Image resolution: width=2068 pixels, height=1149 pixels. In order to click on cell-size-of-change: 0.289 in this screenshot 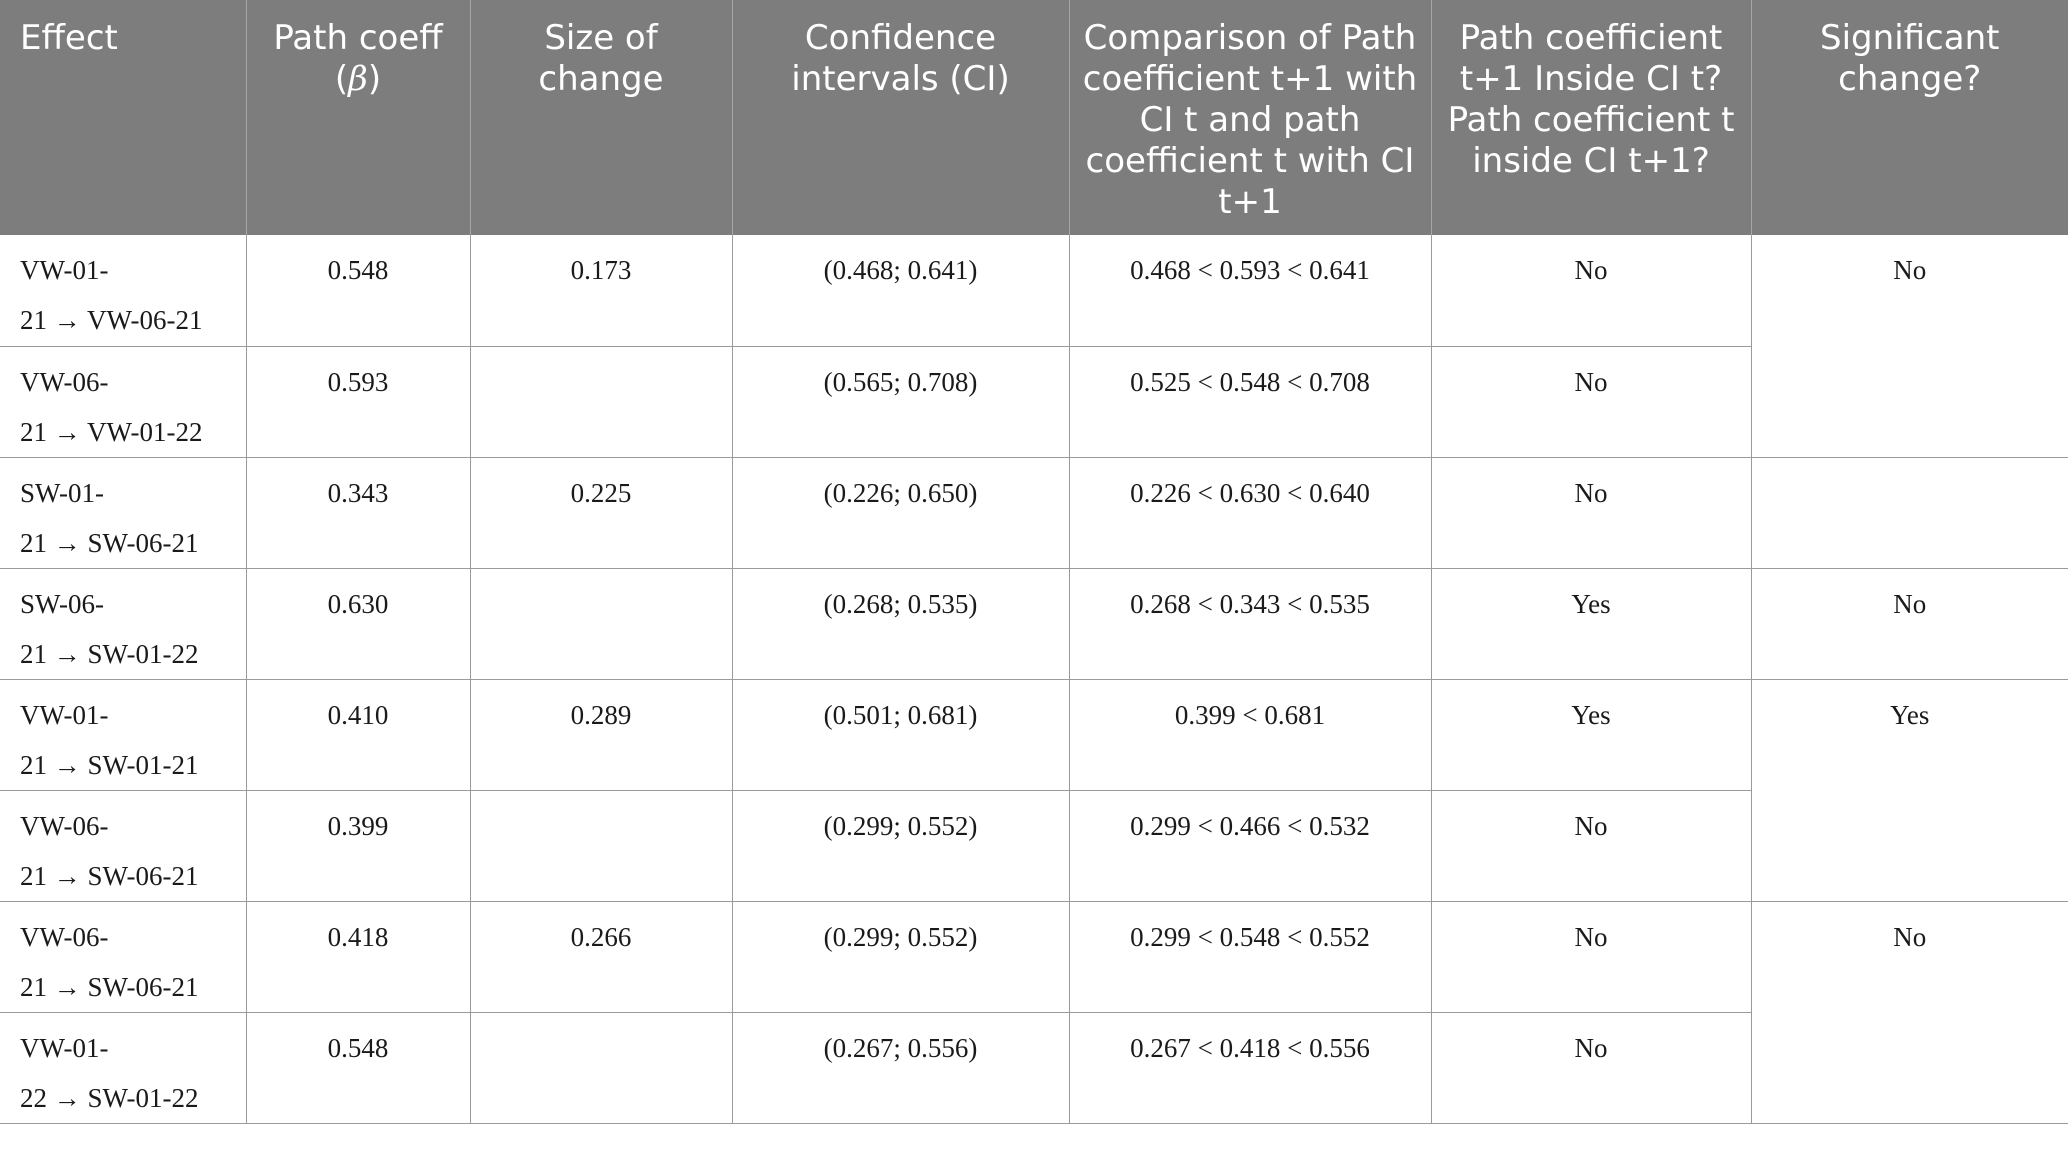, I will do `click(600, 735)`.